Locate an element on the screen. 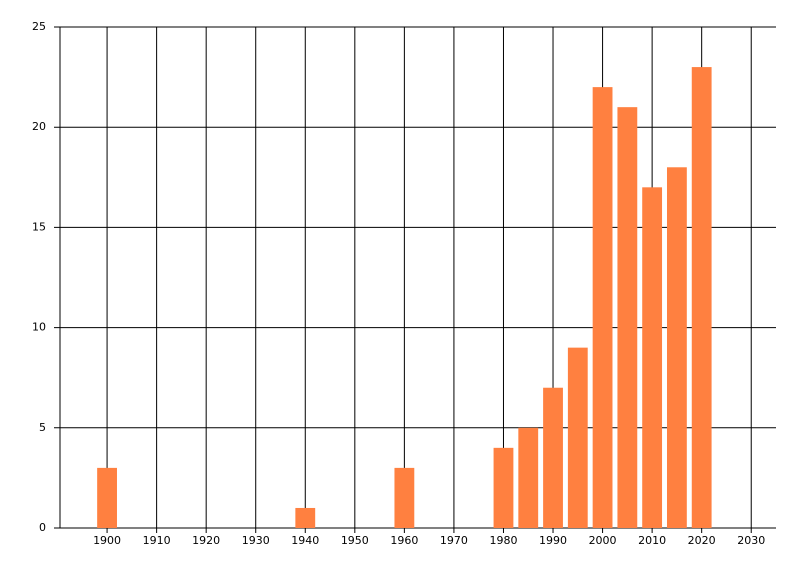  x-tick-label: 1940 is located at coordinates (305, 540).